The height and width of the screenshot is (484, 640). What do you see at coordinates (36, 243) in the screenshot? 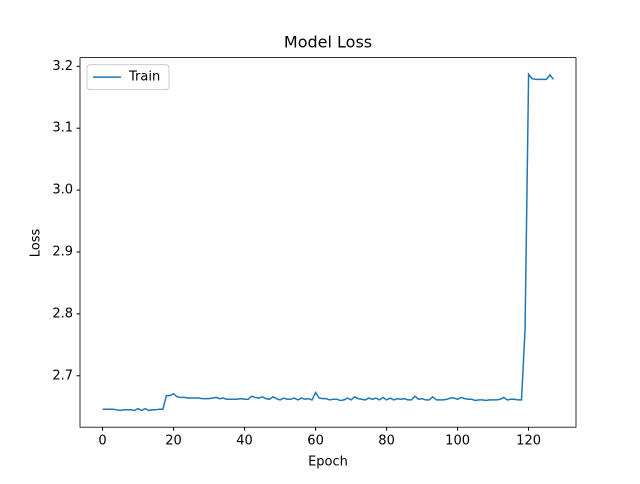
I see `y-axis-label: Loss` at bounding box center [36, 243].